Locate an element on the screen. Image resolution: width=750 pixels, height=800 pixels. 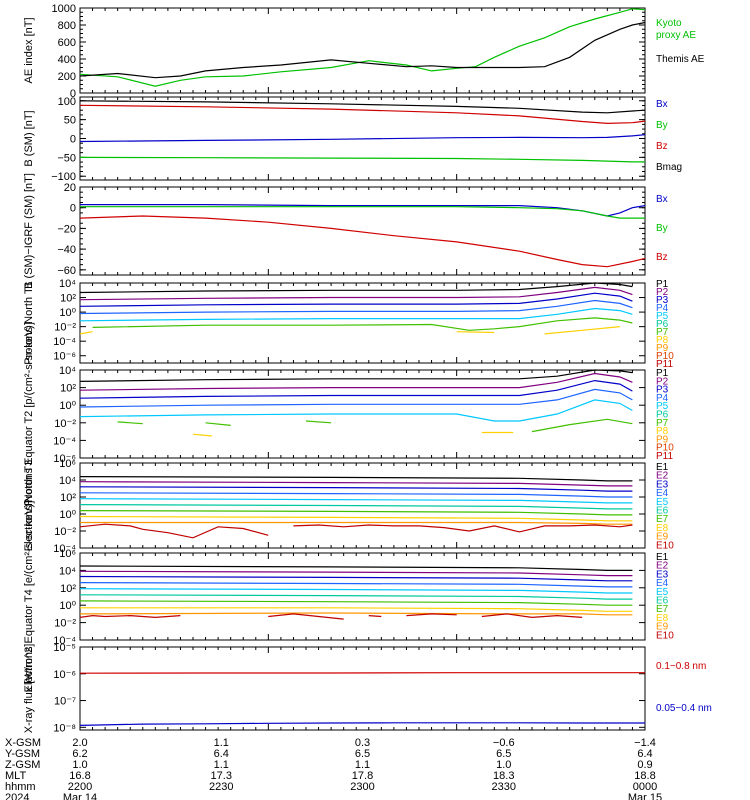
y-tick-label: 600 is located at coordinates (67, 43).